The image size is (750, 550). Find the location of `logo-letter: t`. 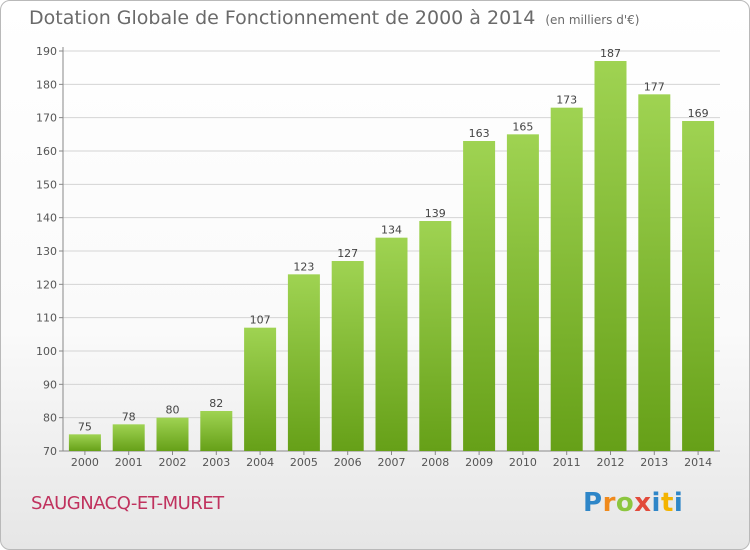

logo-letter: t is located at coordinates (667, 503).